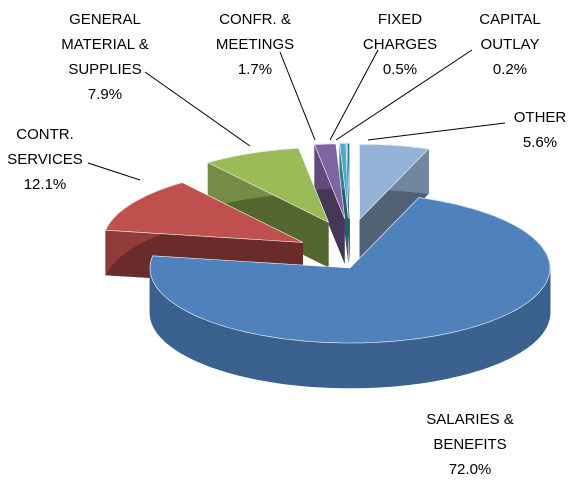 The image size is (576, 484). I want to click on label-line: SERVICES, so click(45, 159).